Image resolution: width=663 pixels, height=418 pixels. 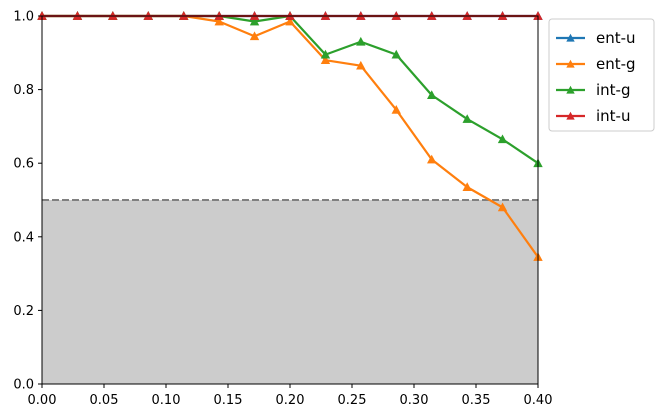 What do you see at coordinates (23, 237) in the screenshot?
I see `y-tick-label: 0.4` at bounding box center [23, 237].